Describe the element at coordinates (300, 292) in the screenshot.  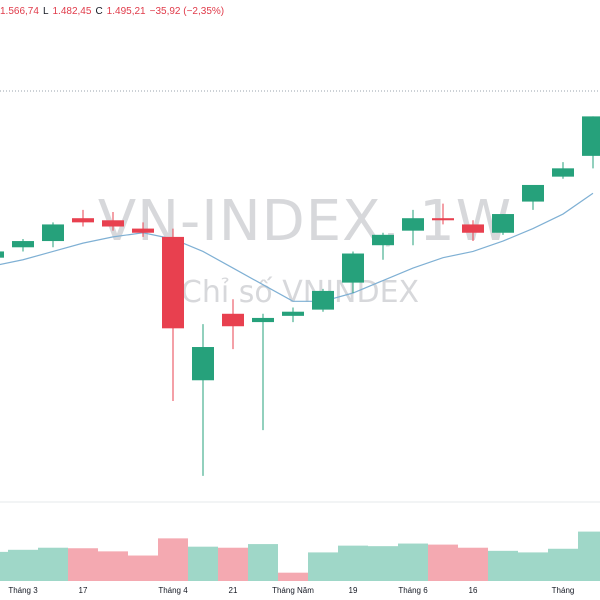
I see `watermark-subtitle: Chỉ số VNINDEX` at that location.